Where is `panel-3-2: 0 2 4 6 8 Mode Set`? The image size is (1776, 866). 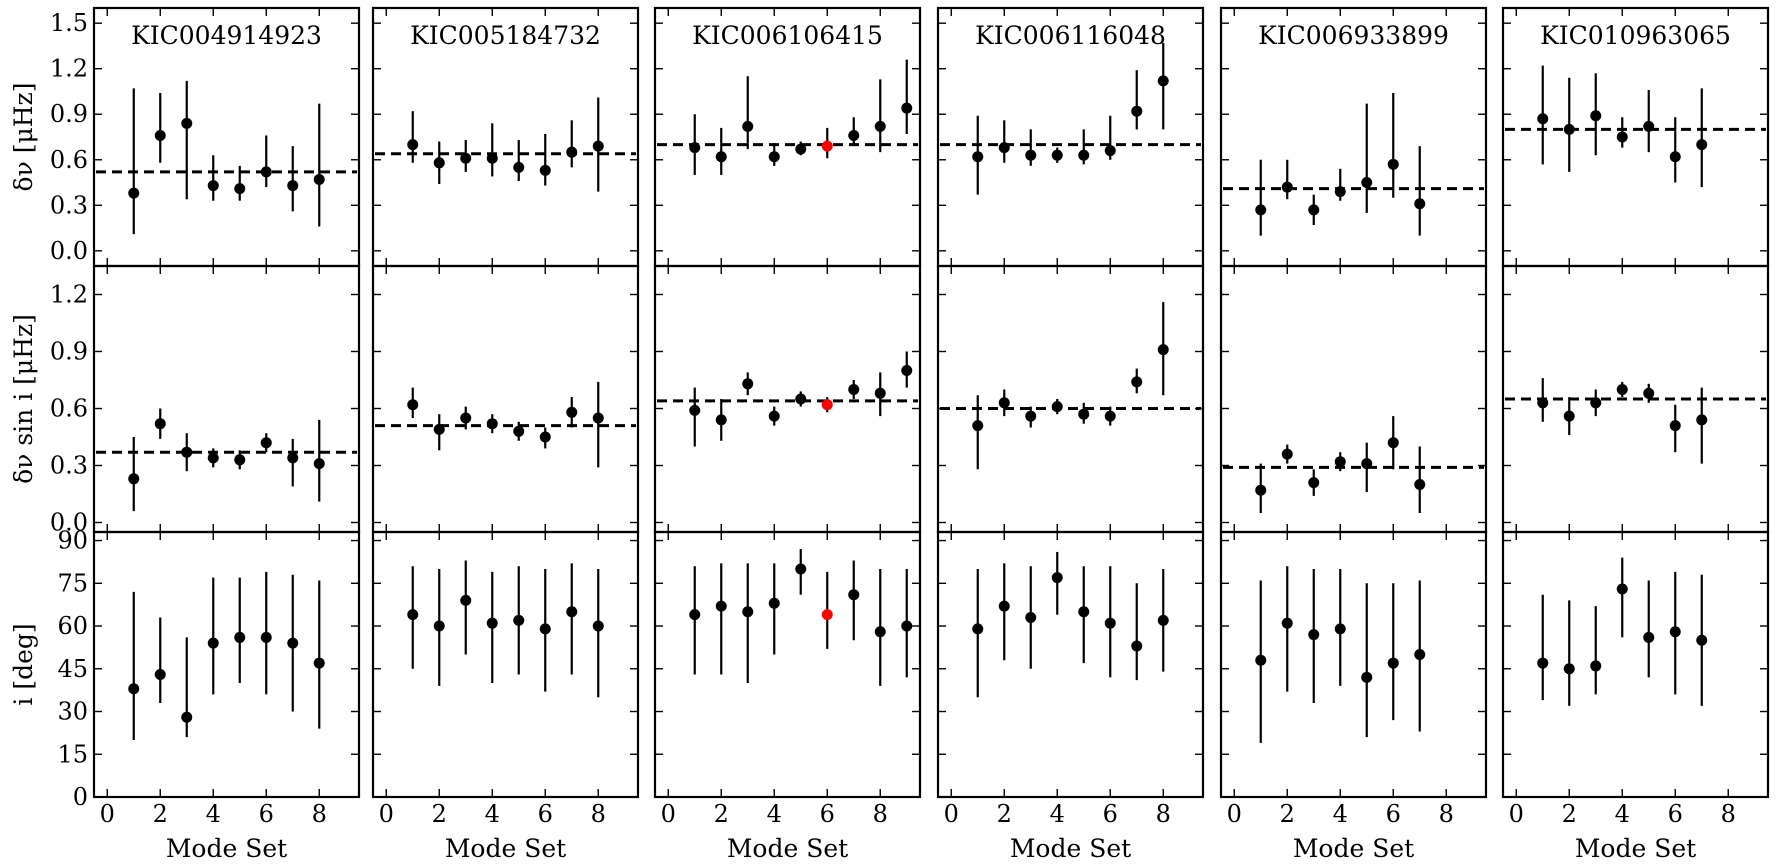
panel-3-2: 0 2 4 6 8 Mode Set is located at coordinates (1070, 696).